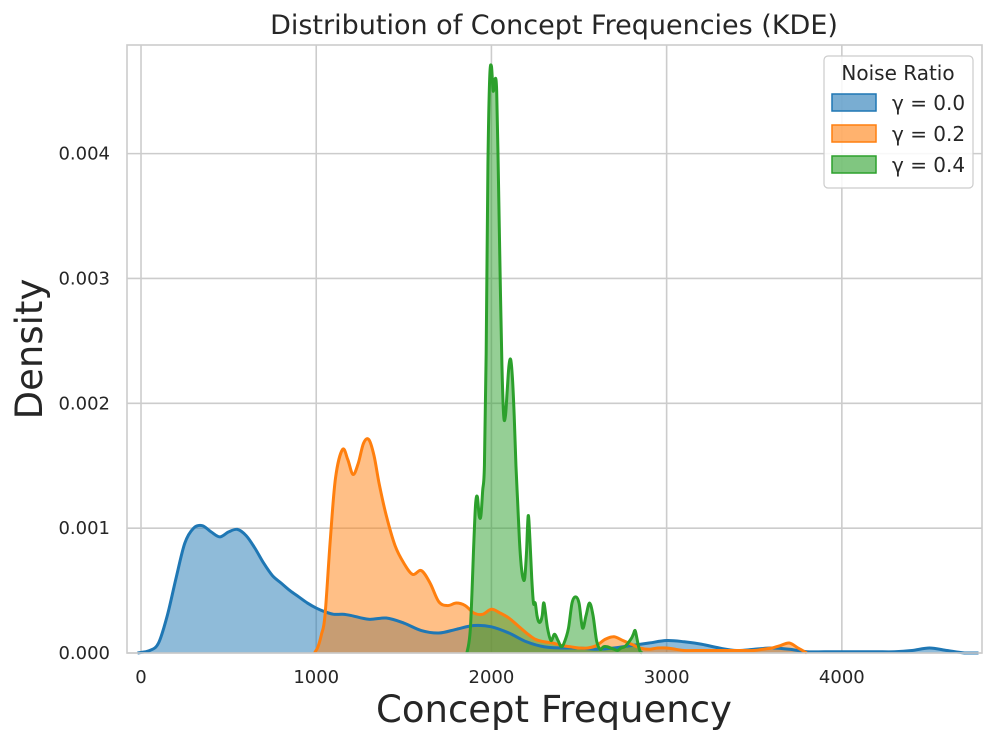 The width and height of the screenshot is (996, 742). I want to click on legend-box, so click(898, 122).